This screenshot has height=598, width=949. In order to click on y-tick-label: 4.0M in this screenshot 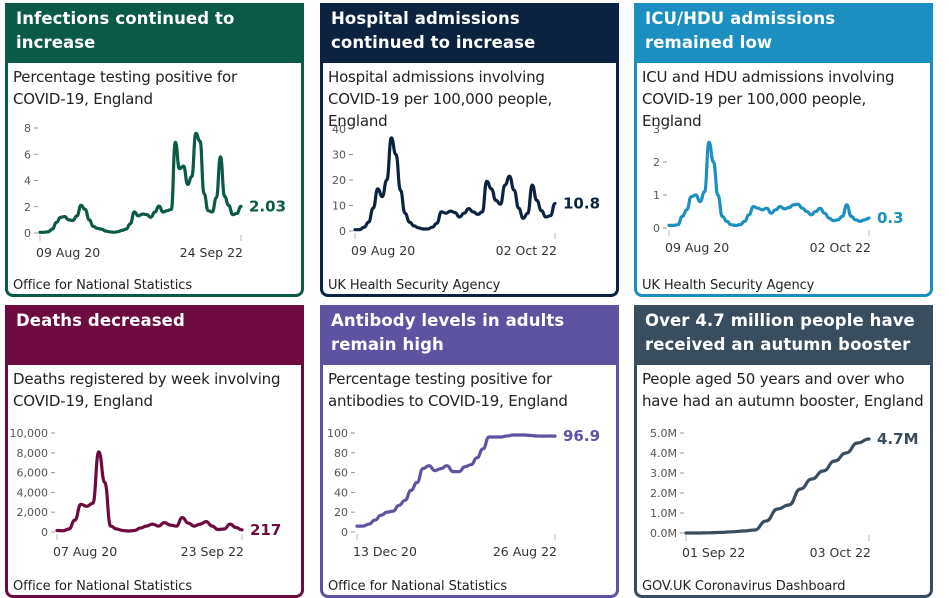, I will do `click(663, 453)`.